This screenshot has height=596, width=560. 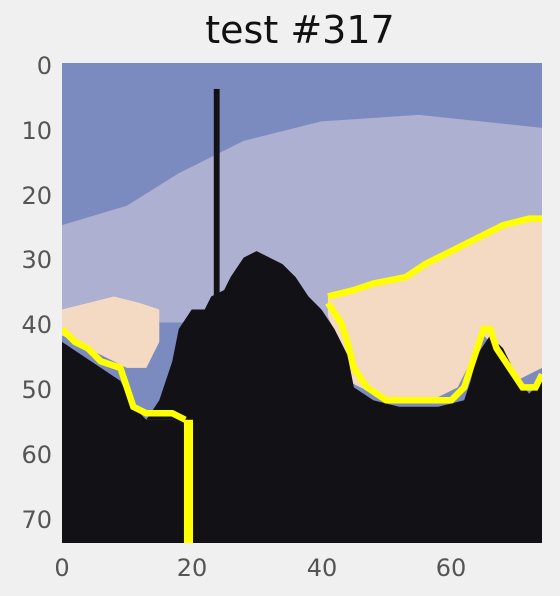 What do you see at coordinates (44, 66) in the screenshot?
I see `y-tick-label: 0` at bounding box center [44, 66].